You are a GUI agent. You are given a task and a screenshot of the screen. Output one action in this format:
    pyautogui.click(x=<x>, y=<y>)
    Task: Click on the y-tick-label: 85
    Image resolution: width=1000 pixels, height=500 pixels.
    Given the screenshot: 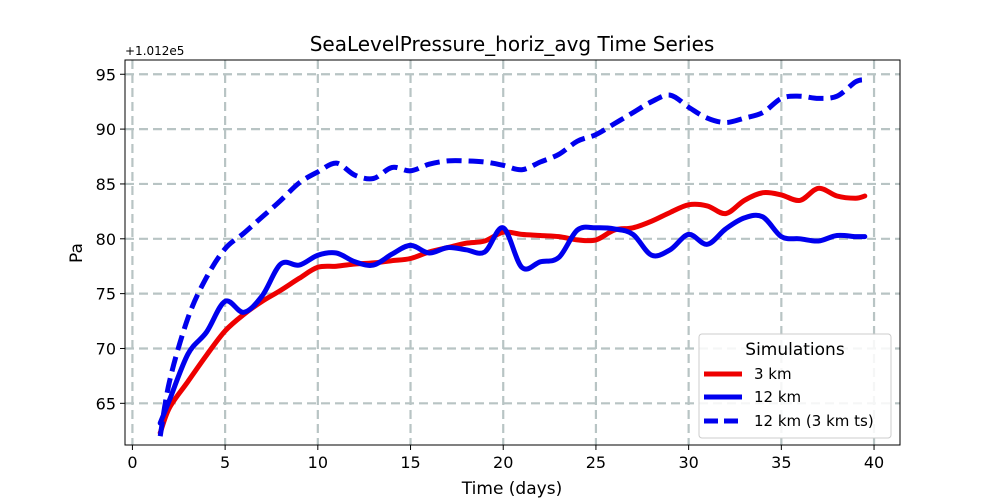 What is the action you would take?
    pyautogui.click(x=106, y=184)
    